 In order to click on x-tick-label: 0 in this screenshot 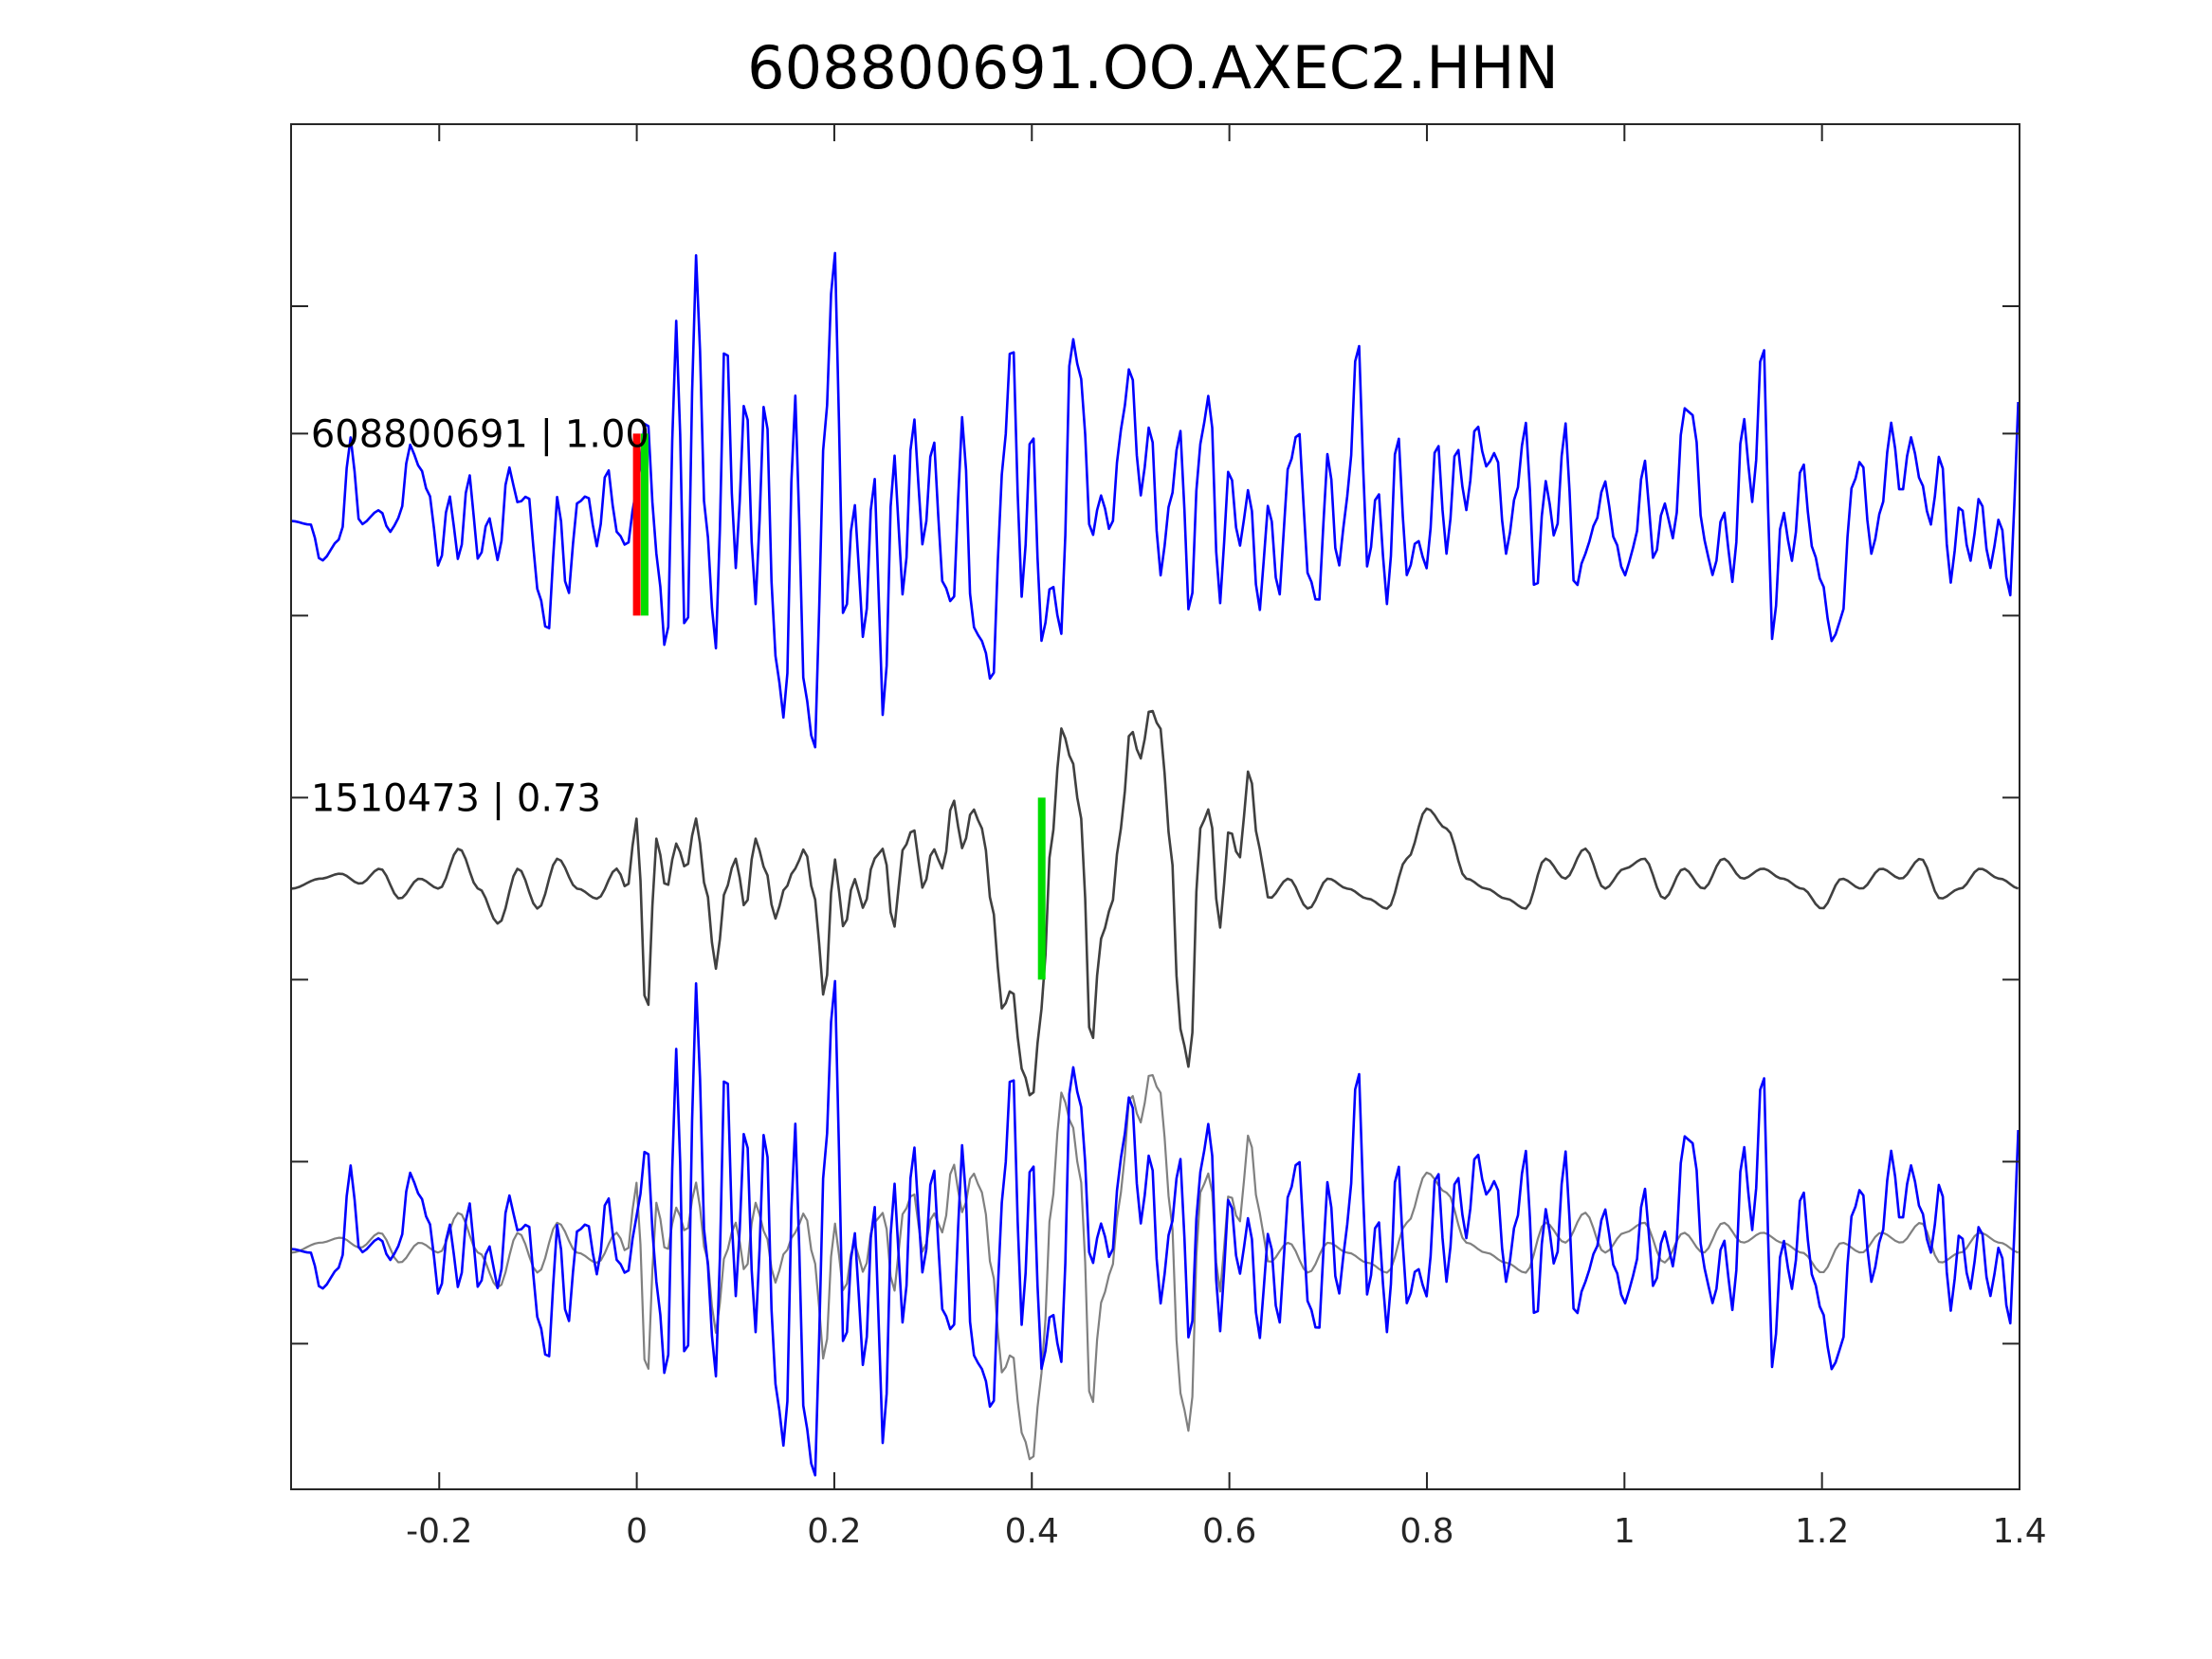, I will do `click(637, 1531)`.